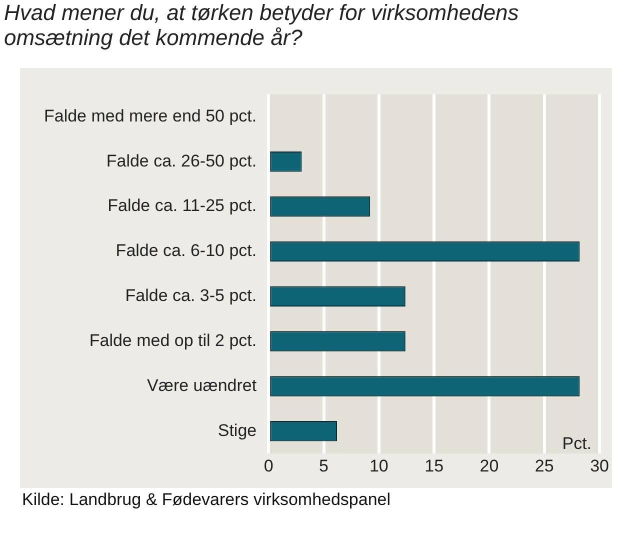 This screenshot has width=640, height=533. I want to click on y-tick-label: Falde ca. 3-5 pct., so click(191, 296).